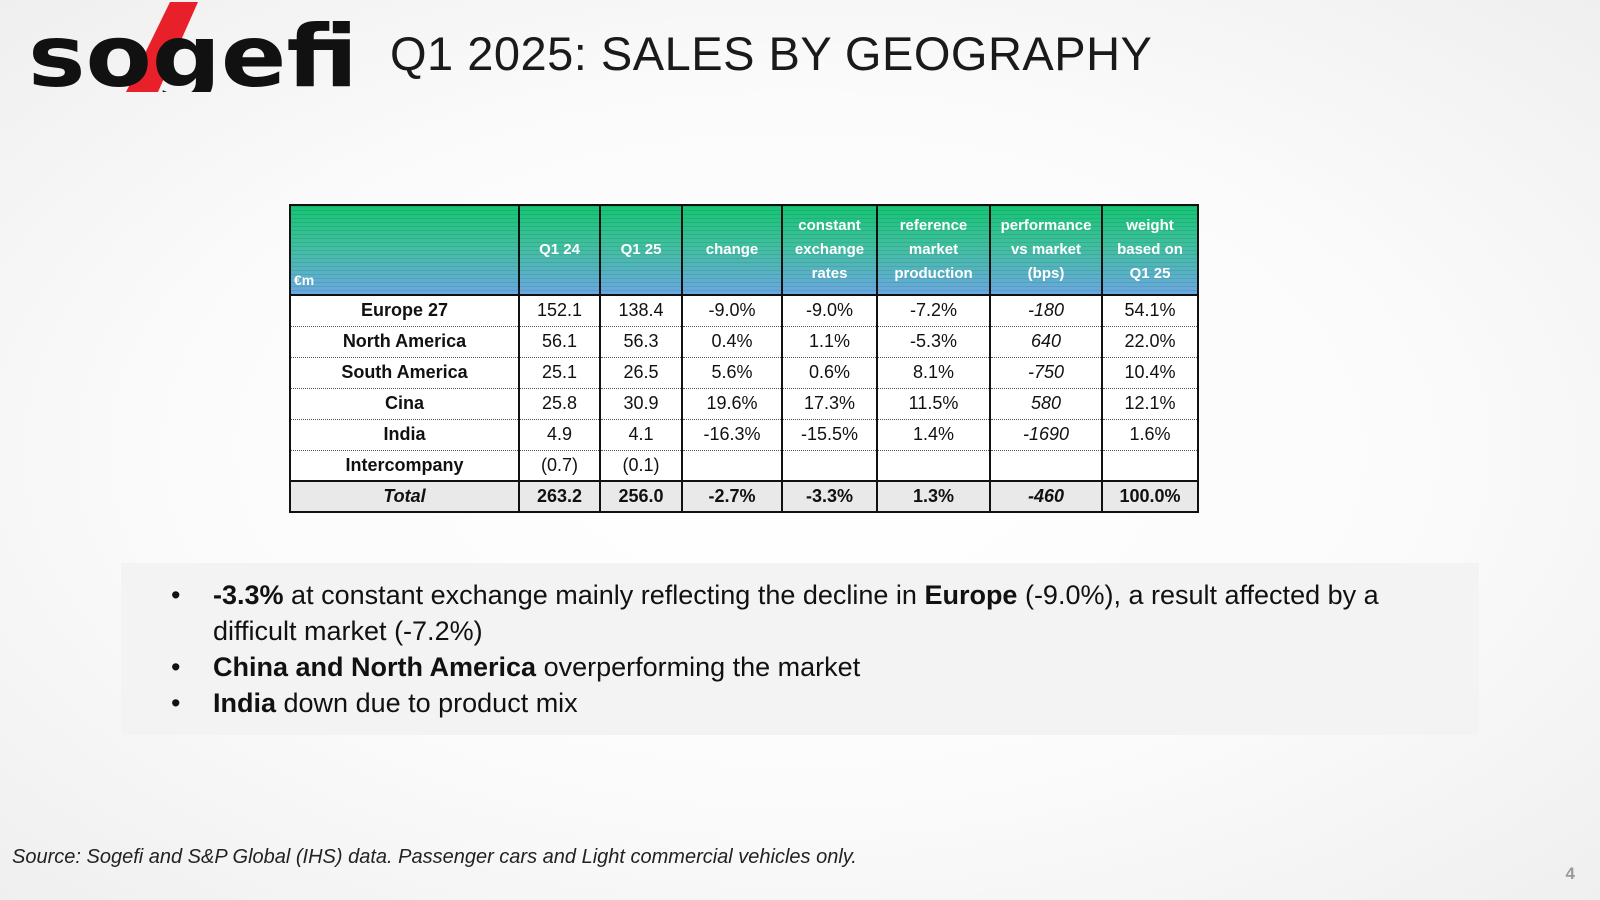  What do you see at coordinates (559, 404) in the screenshot?
I see `value-cell: 25.8` at bounding box center [559, 404].